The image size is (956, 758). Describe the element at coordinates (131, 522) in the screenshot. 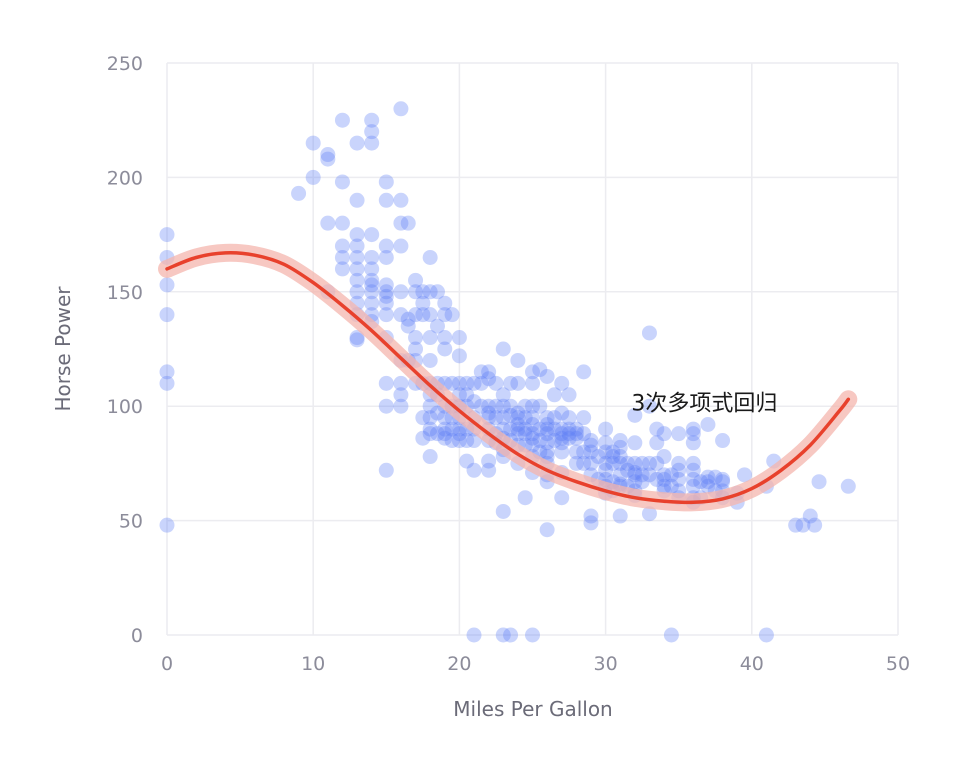

I see `y-tick-label: 50` at that location.